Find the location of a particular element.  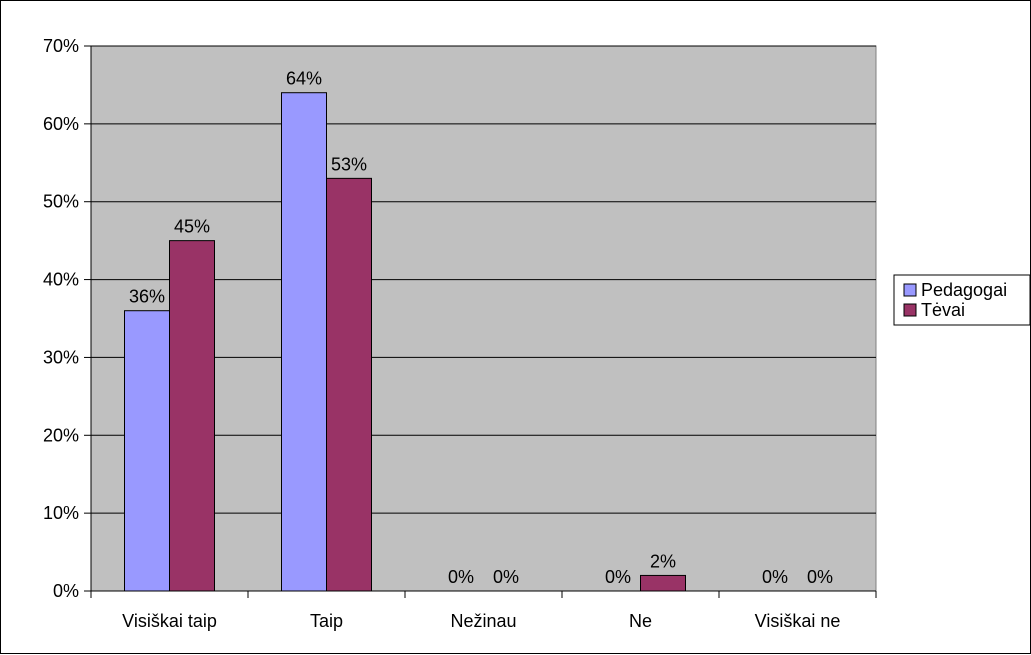

y-tick-label: 60% is located at coordinates (61, 124).